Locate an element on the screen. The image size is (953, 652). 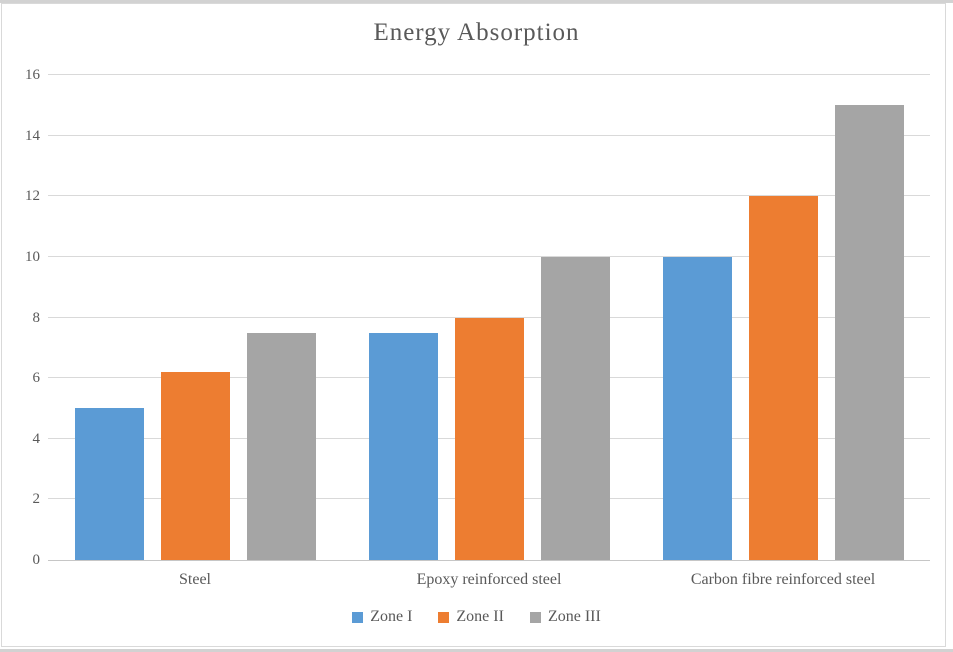
category-label: Carbon fibre reinforced steel is located at coordinates (783, 579).